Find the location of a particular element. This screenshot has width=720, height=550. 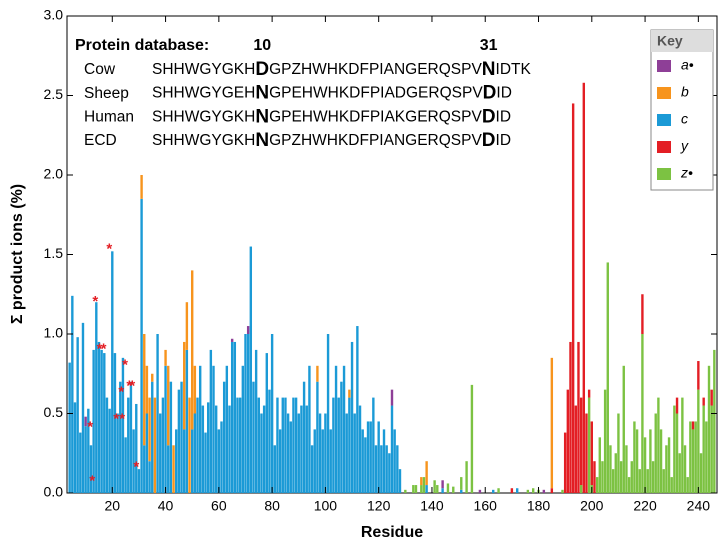

x-tick-label: 100 is located at coordinates (326, 506).